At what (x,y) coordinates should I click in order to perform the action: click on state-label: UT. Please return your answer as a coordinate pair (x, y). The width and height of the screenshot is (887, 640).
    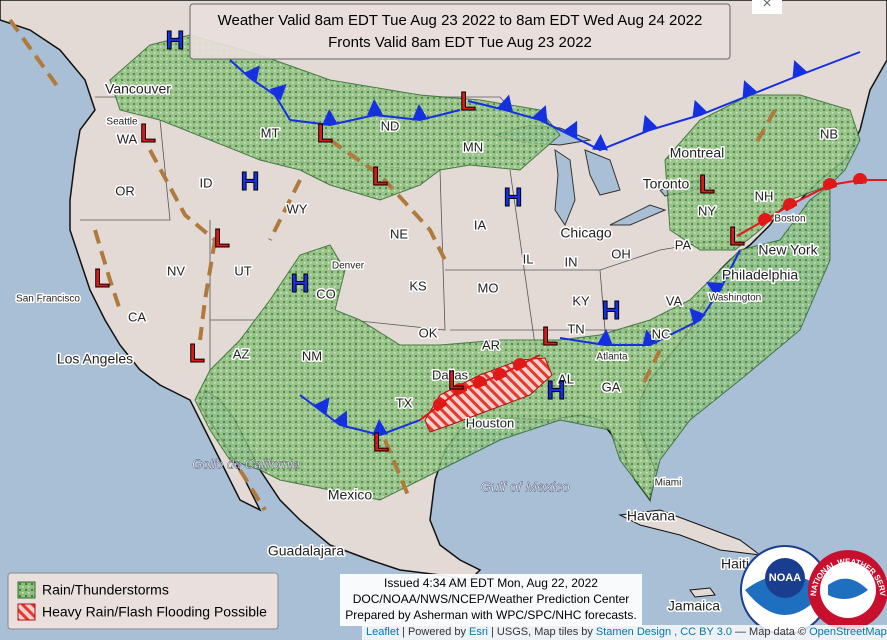
    Looking at the image, I should click on (242, 270).